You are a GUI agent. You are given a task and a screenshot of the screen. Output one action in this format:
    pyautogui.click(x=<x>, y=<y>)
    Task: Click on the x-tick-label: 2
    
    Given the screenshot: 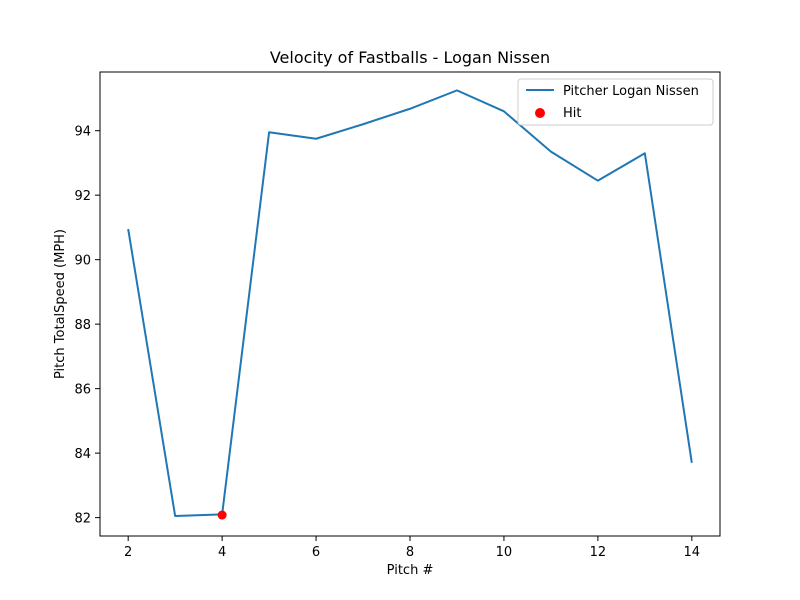 What is the action you would take?
    pyautogui.click(x=128, y=552)
    